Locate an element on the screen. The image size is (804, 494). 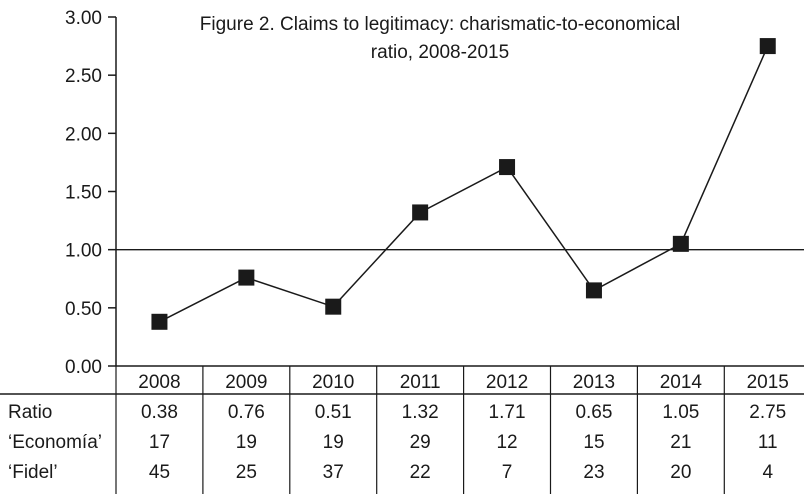
category-label: 2014 is located at coordinates (681, 382).